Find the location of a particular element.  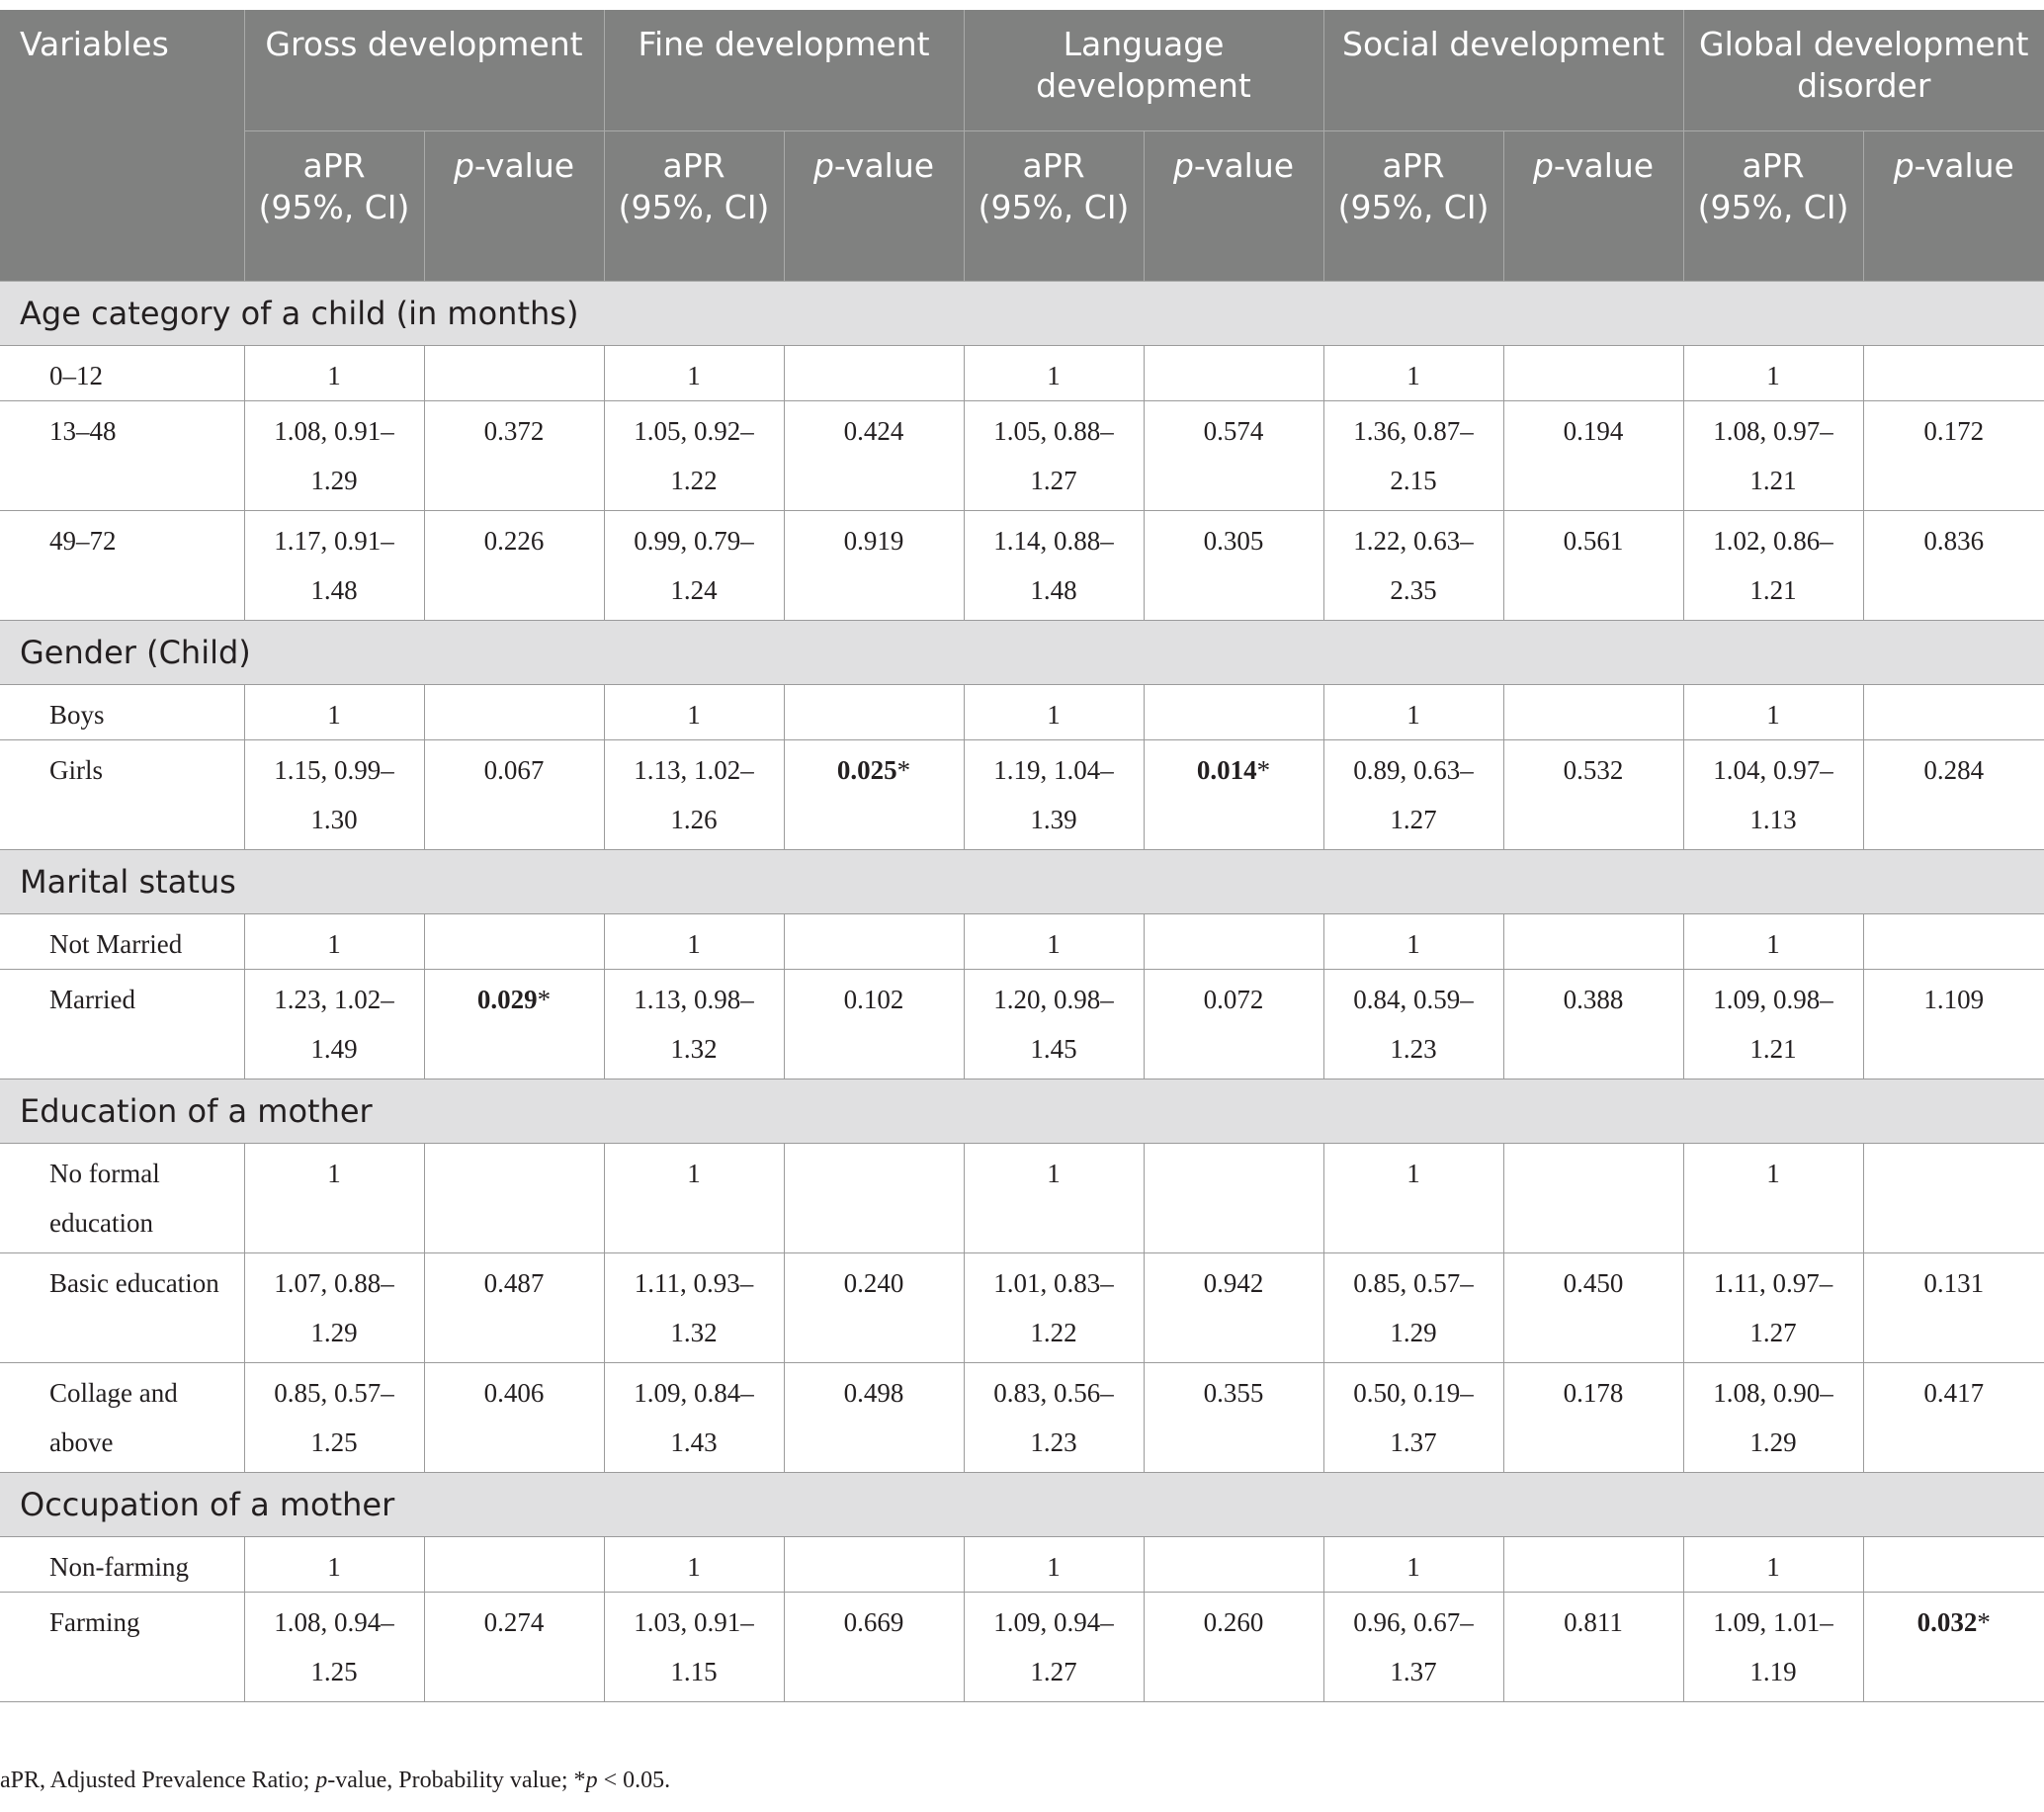

p-value-cell: 0.025* is located at coordinates (874, 794).